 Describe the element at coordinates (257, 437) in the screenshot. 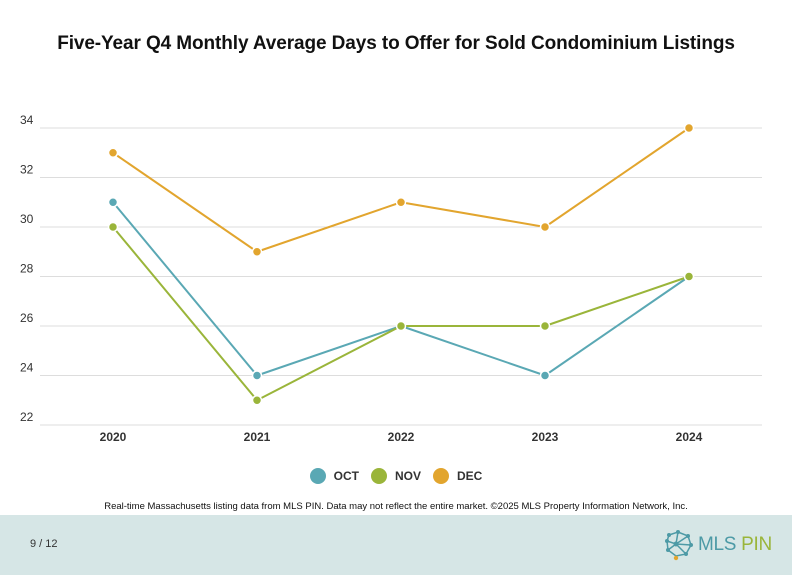

I see `x-tick-label-2021: 2021` at that location.